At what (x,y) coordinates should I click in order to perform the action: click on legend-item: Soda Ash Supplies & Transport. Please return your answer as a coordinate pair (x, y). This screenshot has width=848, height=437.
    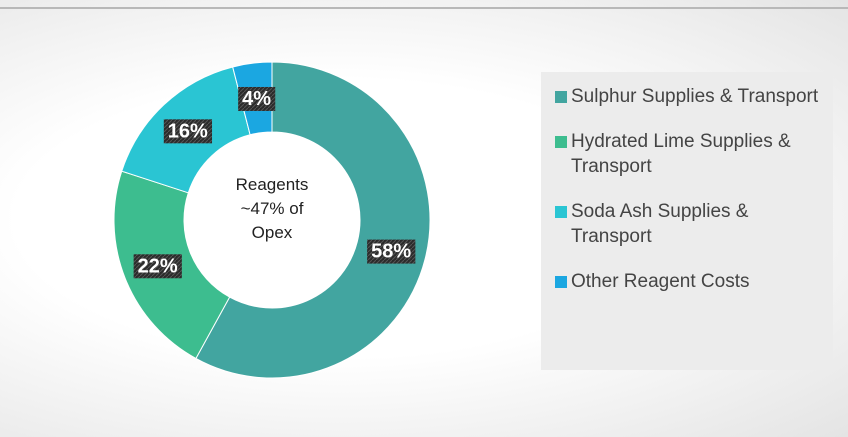
    Looking at the image, I should click on (689, 224).